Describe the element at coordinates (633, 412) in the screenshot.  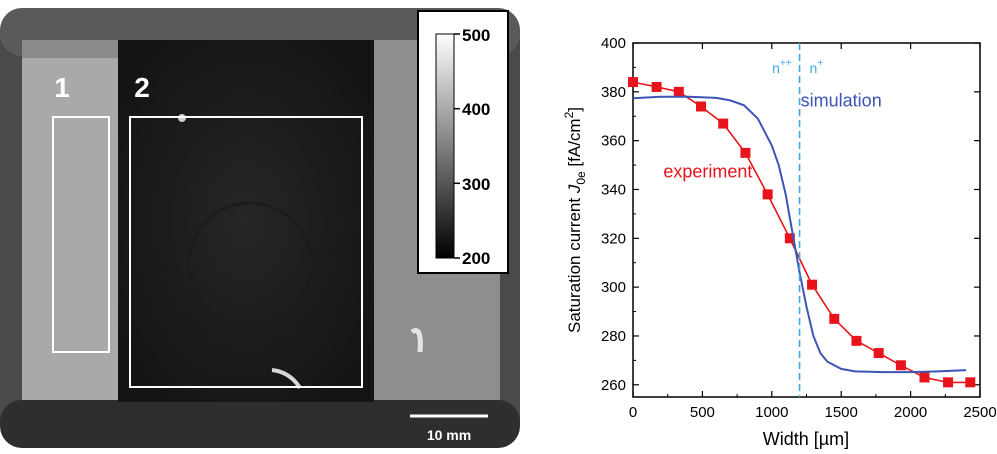
I see `x-tick-label: 0` at that location.